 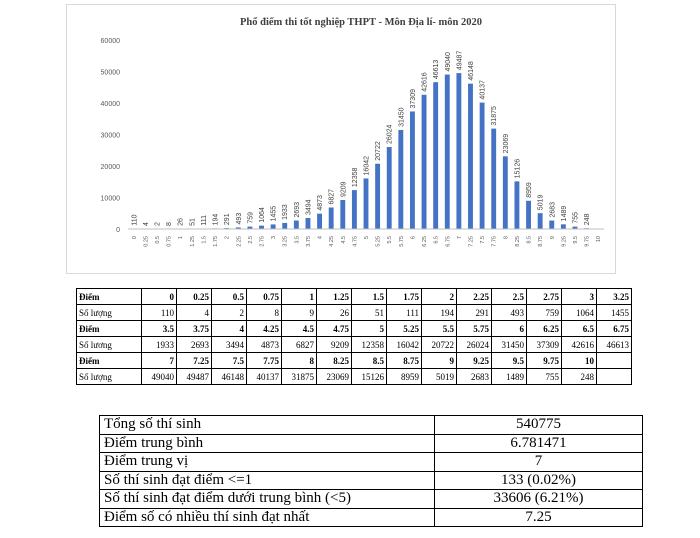 I want to click on stats-value: 33606 (6.21%), so click(x=538, y=499).